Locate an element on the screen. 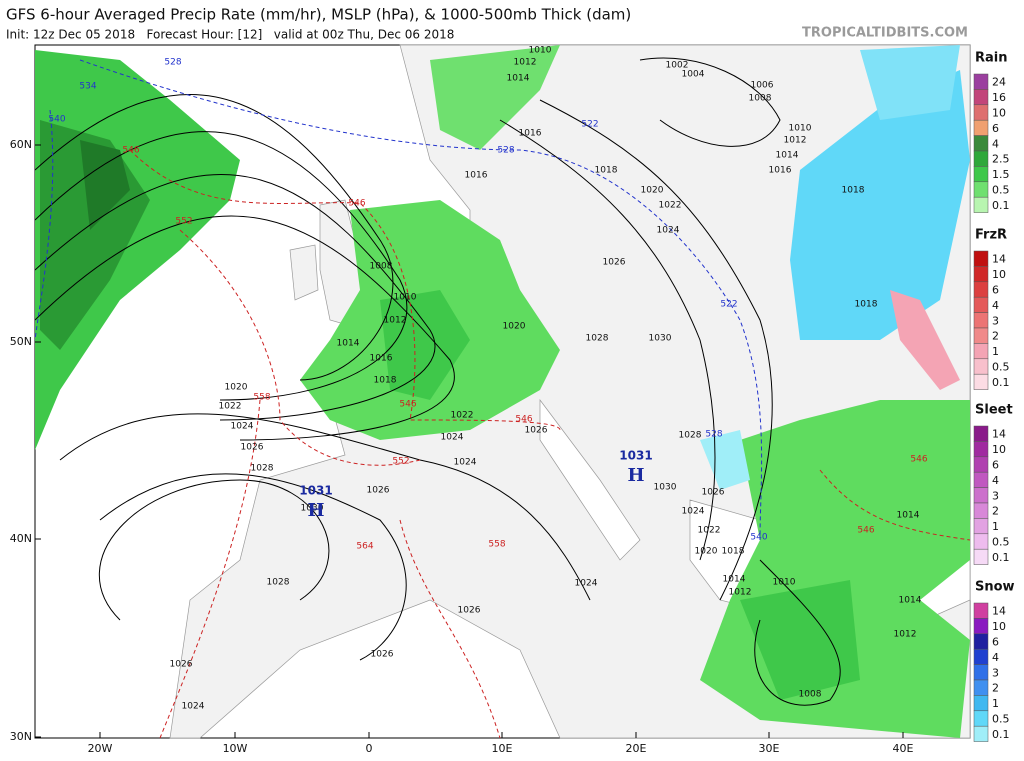 The image size is (1024, 761). site-name: TROPICALTIDBITS.COM is located at coordinates (885, 33).